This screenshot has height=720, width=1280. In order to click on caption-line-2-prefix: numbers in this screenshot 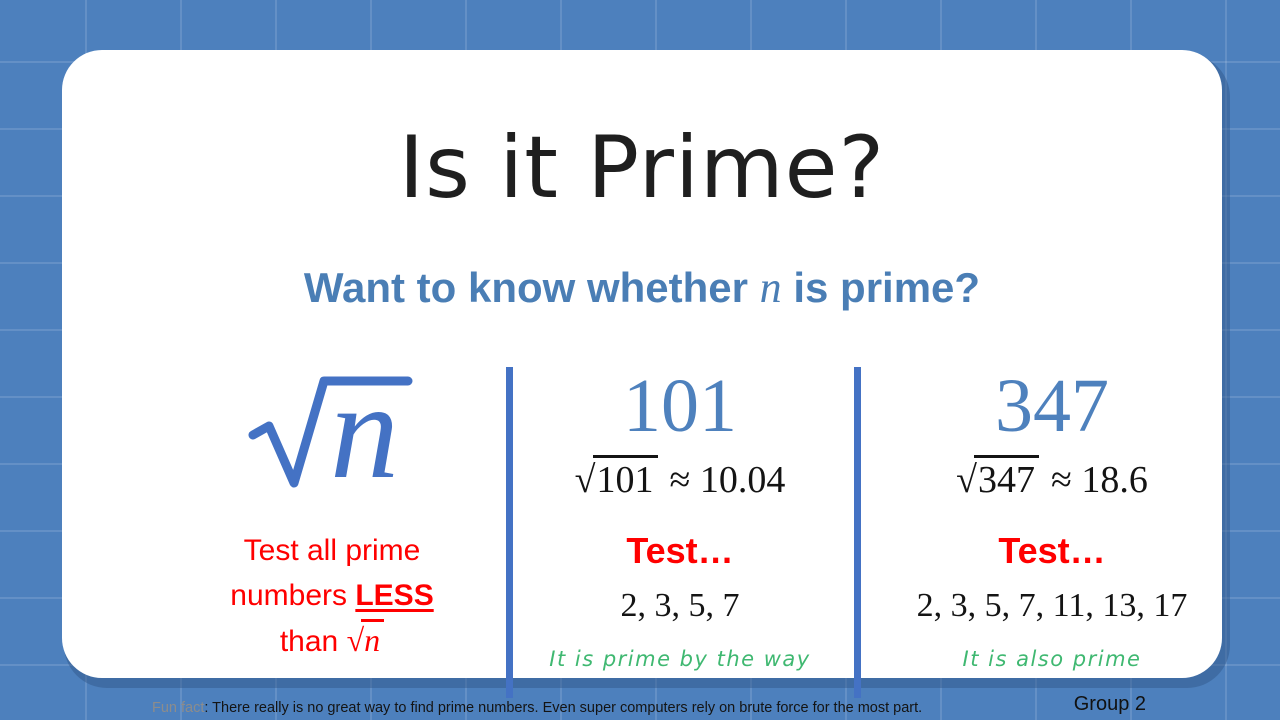, I will do `click(293, 595)`.